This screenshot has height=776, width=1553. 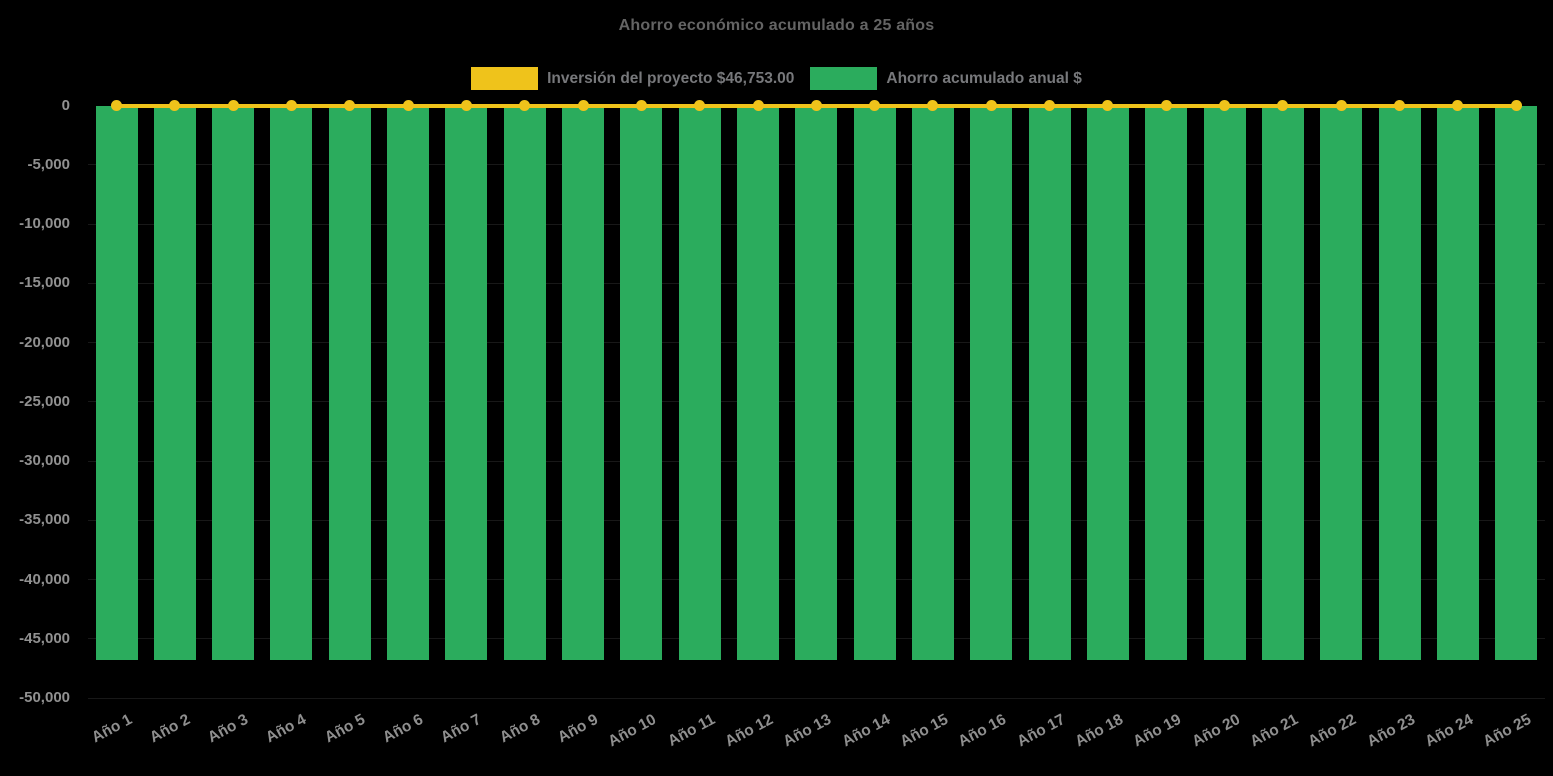 What do you see at coordinates (1449, 731) in the screenshot?
I see `x-tick-label: Año 24` at bounding box center [1449, 731].